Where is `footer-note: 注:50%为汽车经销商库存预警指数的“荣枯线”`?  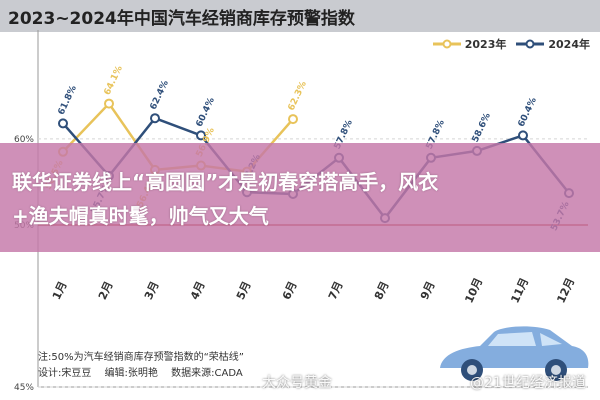
footer-note: 注:50%为汽车经销商库存预警指数的“荣枯线” is located at coordinates (141, 357).